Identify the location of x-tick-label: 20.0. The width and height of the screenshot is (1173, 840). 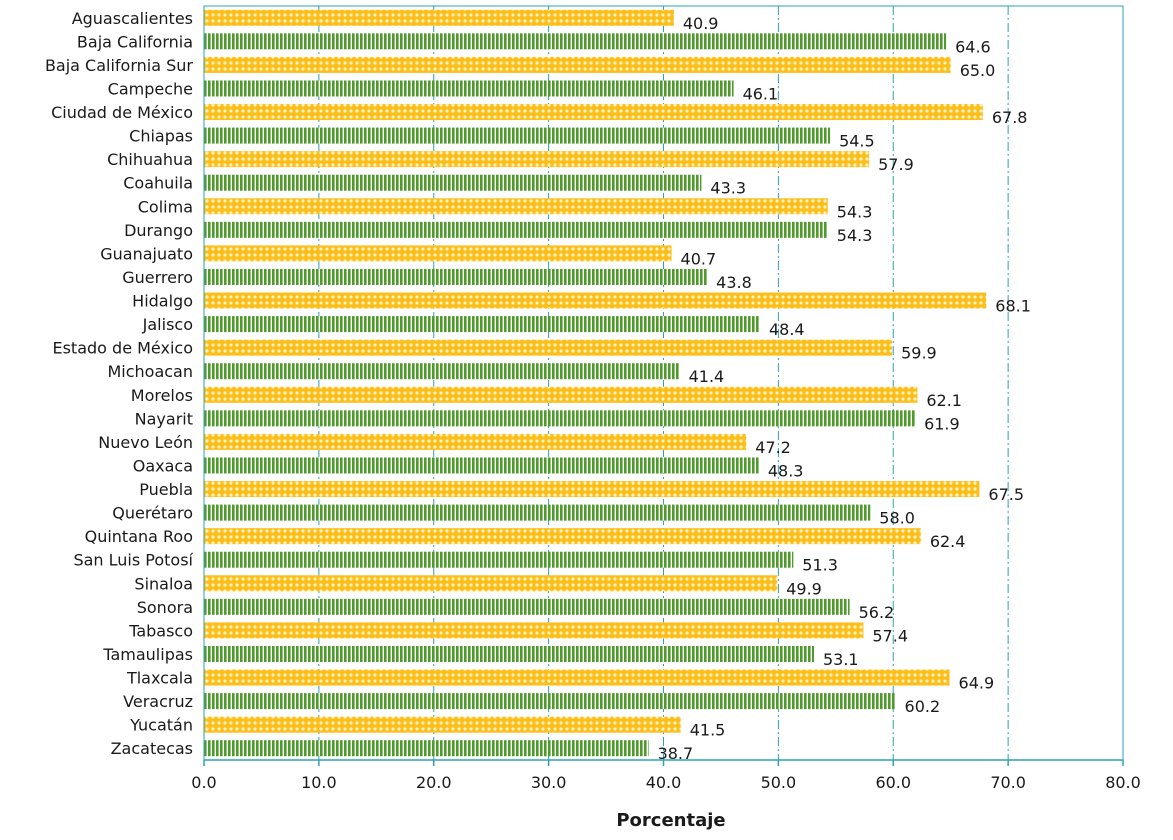
(434, 782).